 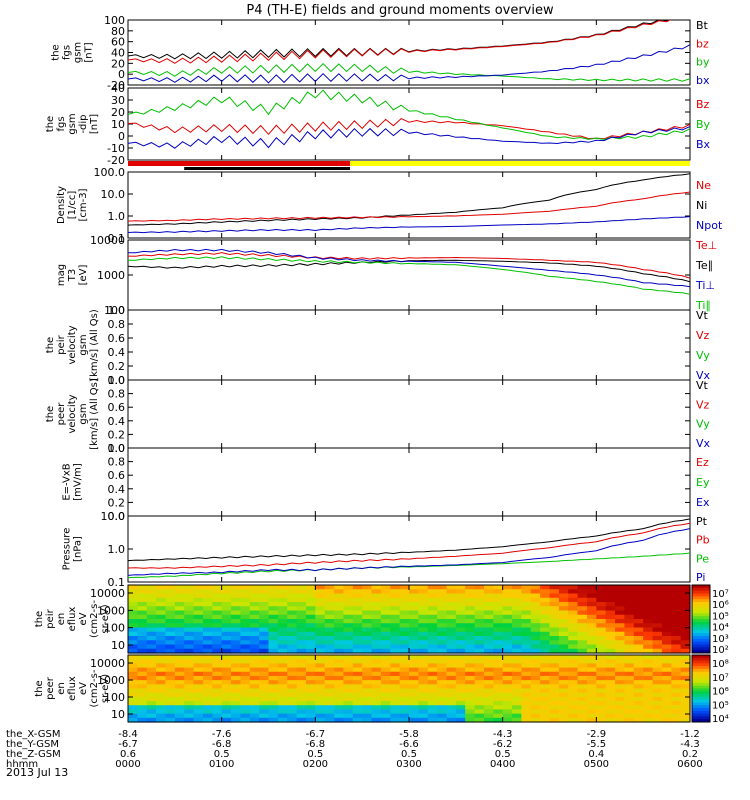 What do you see at coordinates (72, 344) in the screenshot?
I see `y-axis-label-line: velocity` at bounding box center [72, 344].